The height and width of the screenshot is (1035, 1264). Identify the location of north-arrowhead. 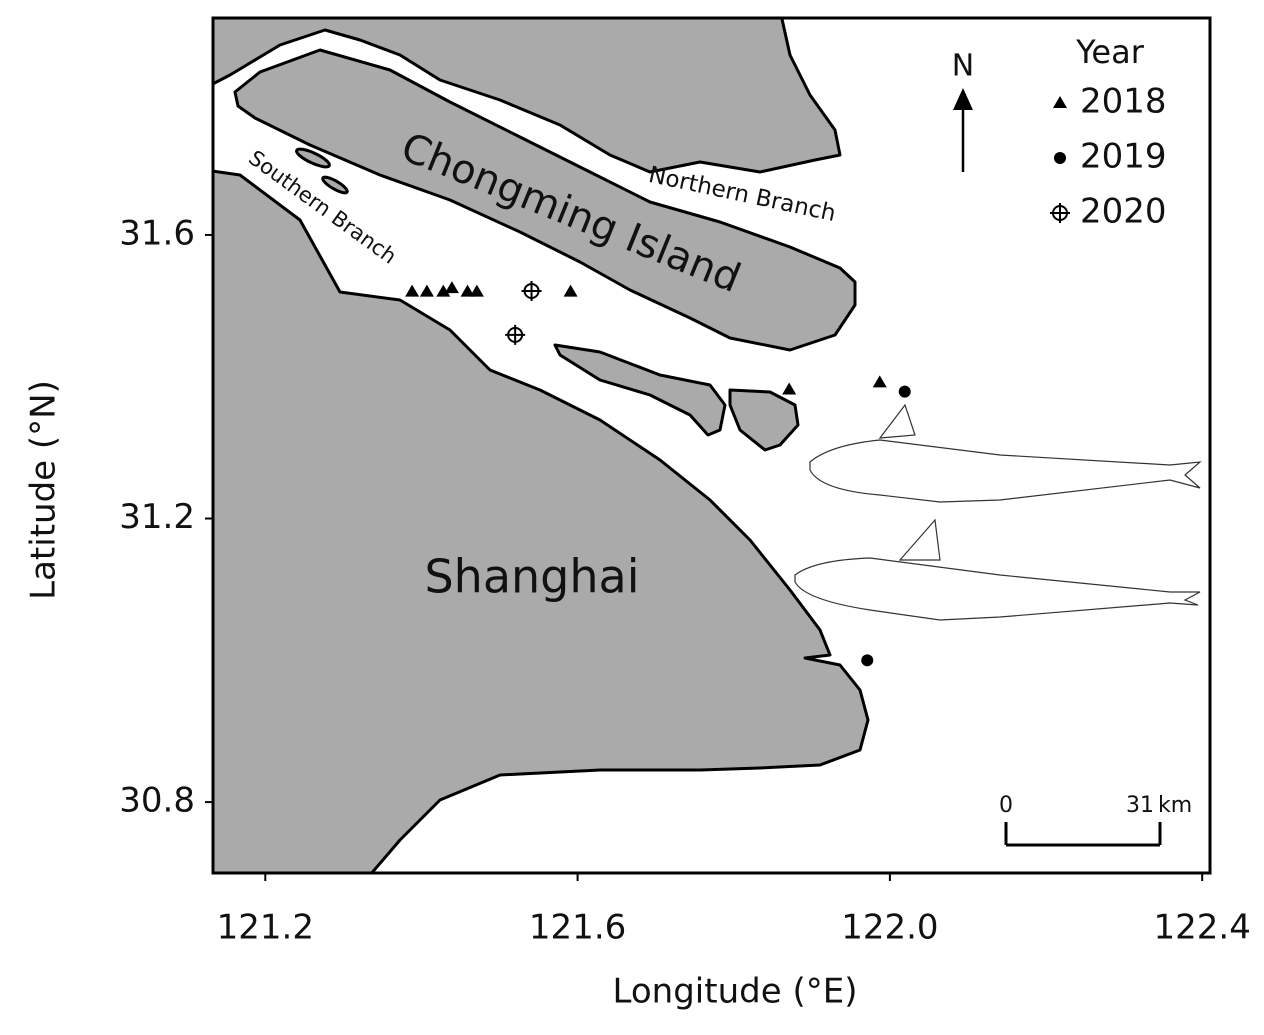
(963, 99).